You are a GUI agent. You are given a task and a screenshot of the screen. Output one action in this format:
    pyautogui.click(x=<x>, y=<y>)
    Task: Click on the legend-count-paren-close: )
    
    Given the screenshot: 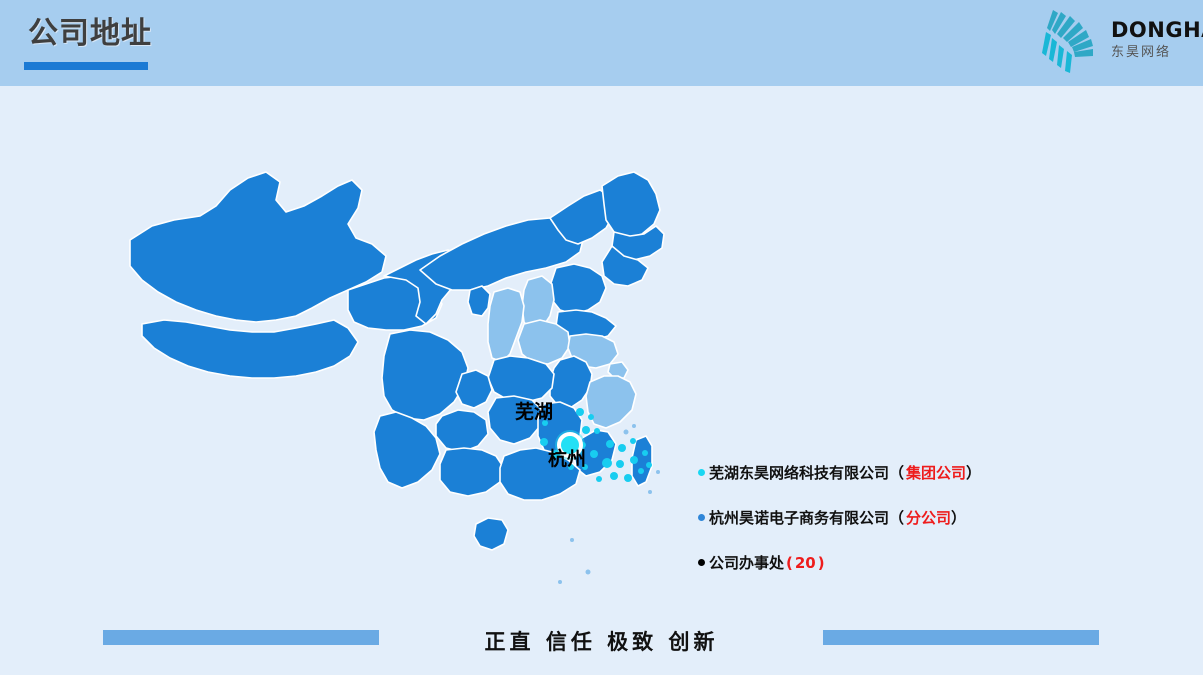 What is the action you would take?
    pyautogui.click(x=821, y=562)
    